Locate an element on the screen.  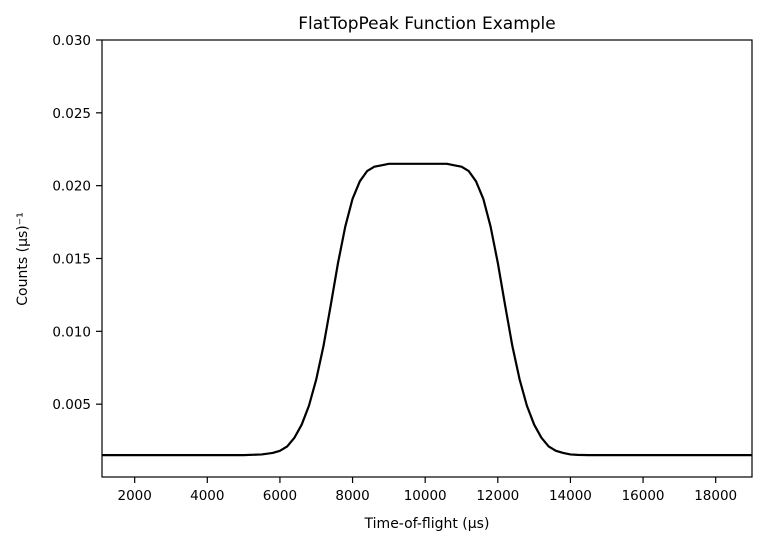
y-tick-label: 0.025 is located at coordinates (71, 114).